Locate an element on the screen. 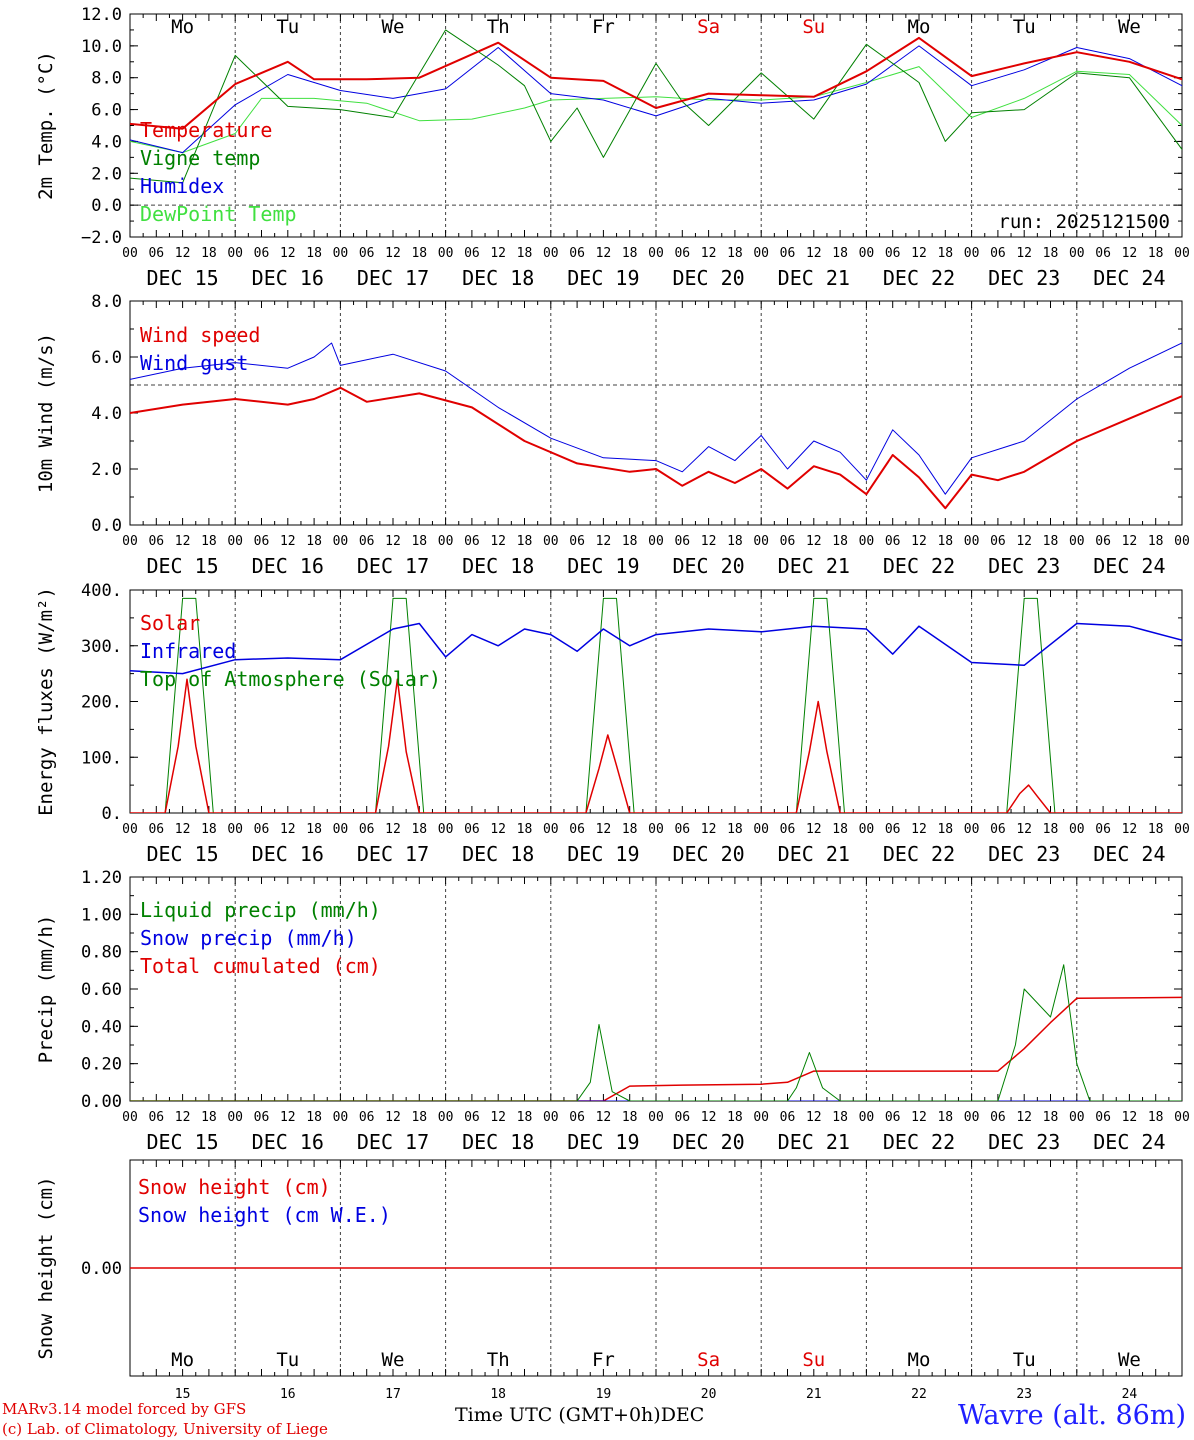 Image resolution: width=1194 pixels, height=1440 pixels. day-number: 17 is located at coordinates (393, 1394).